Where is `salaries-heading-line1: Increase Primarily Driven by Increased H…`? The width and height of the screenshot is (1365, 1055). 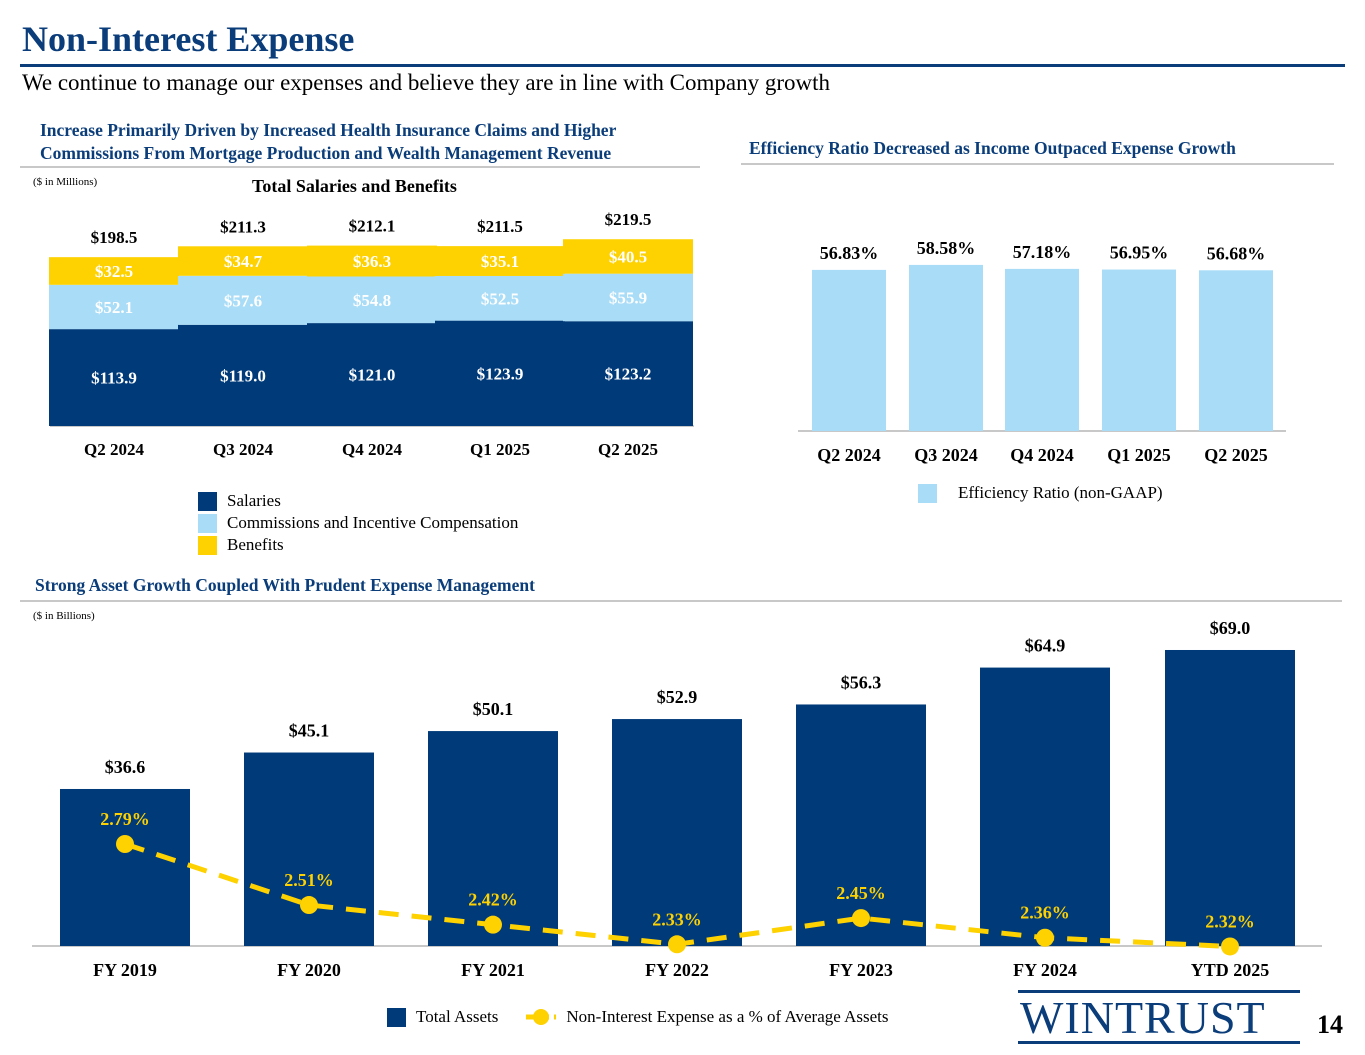 salaries-heading-line1: Increase Primarily Driven by Increased H… is located at coordinates (328, 130).